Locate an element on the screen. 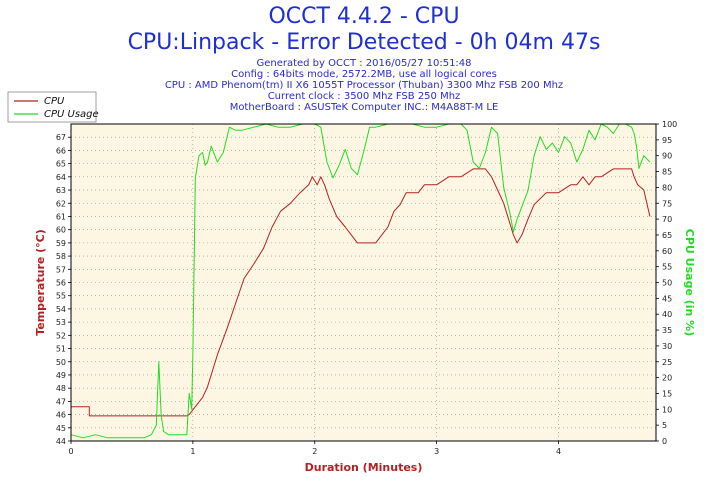 This screenshot has height=485, width=728. y-tick-label-left: 57 is located at coordinates (61, 269).